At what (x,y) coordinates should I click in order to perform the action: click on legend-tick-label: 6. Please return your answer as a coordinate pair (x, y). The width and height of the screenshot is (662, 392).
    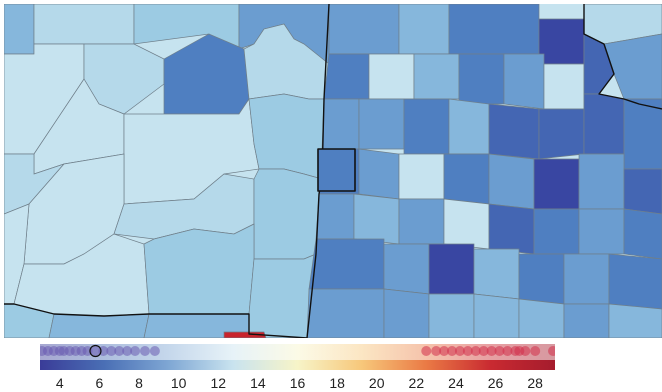
    Looking at the image, I should click on (99, 383).